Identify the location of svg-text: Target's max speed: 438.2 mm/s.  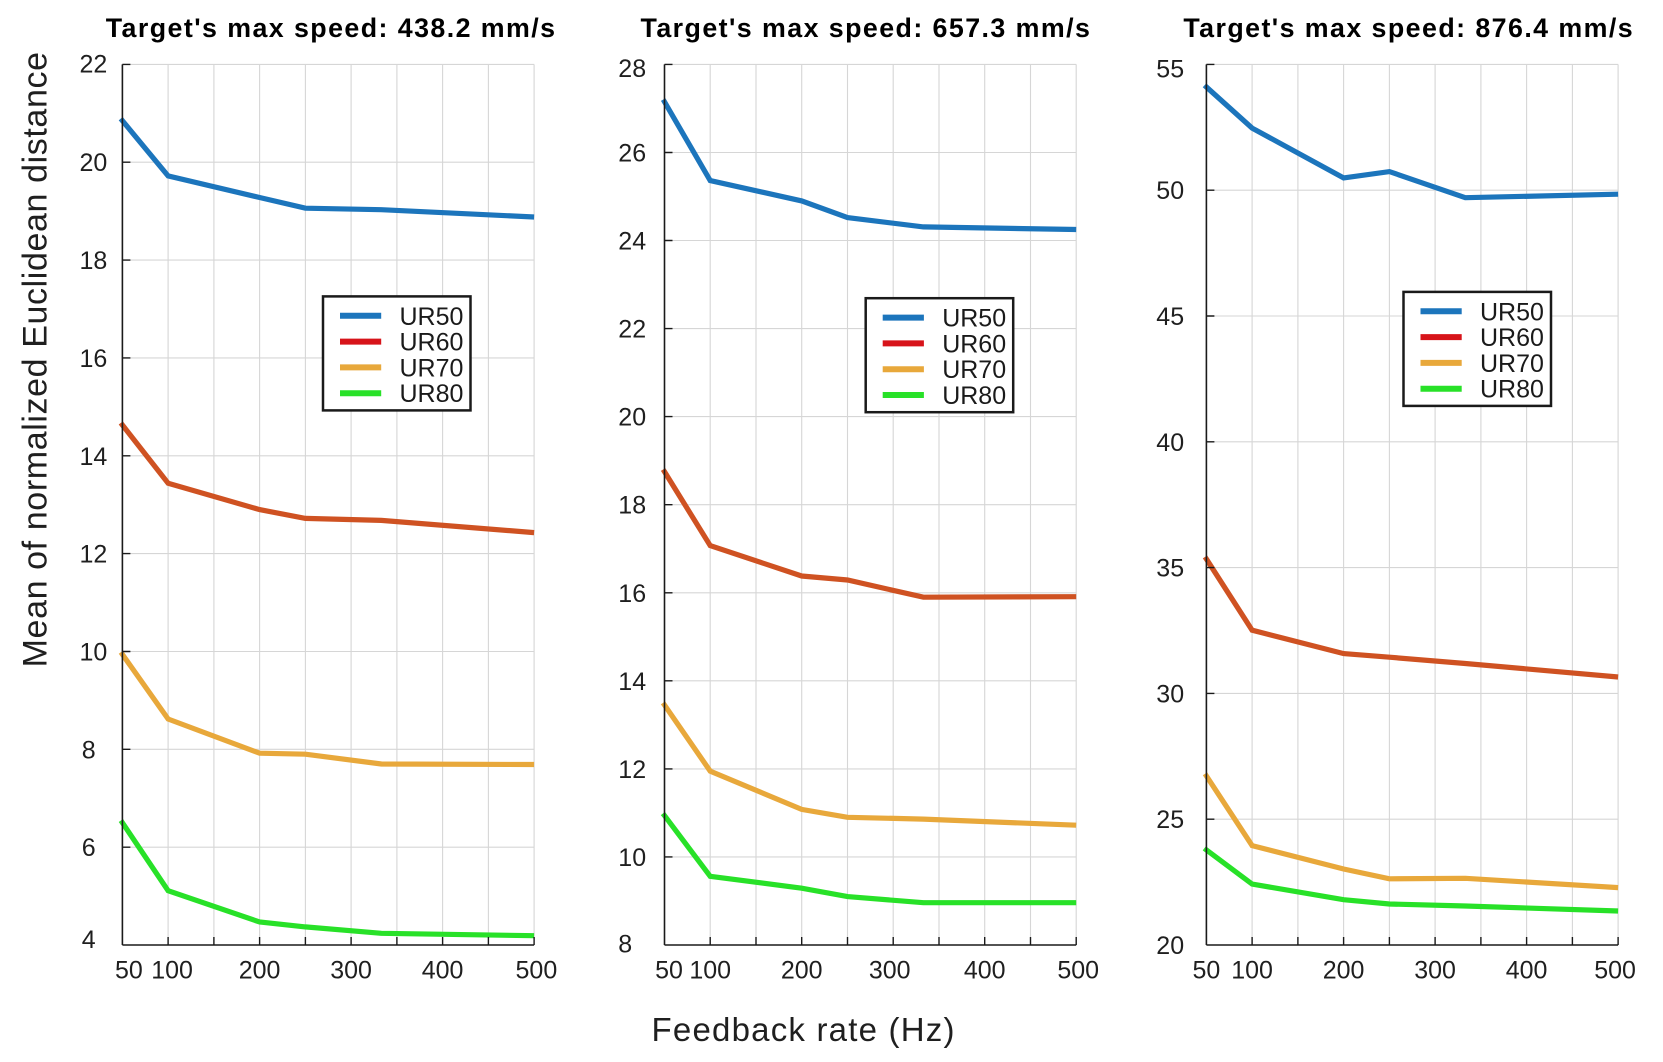
(330, 28).